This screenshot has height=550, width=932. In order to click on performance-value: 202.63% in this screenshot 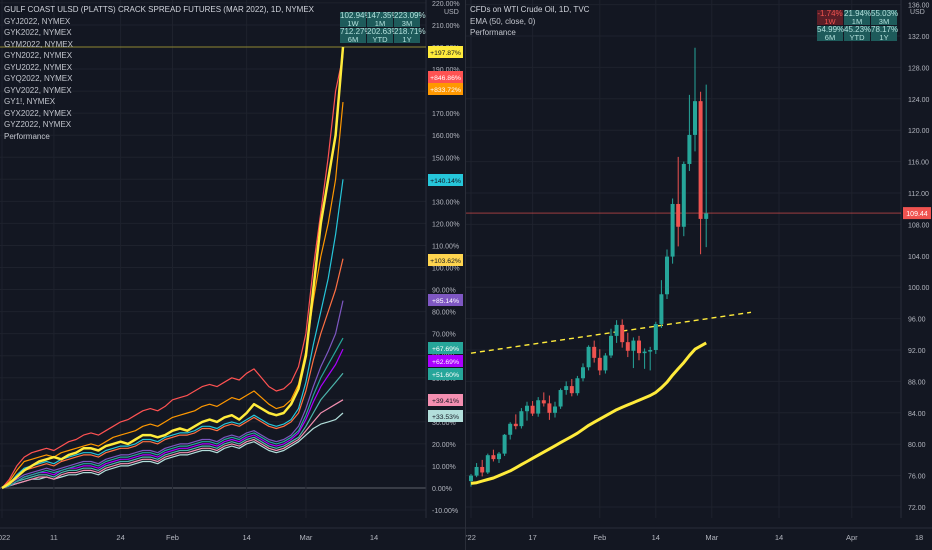, I will do `click(383, 31)`.